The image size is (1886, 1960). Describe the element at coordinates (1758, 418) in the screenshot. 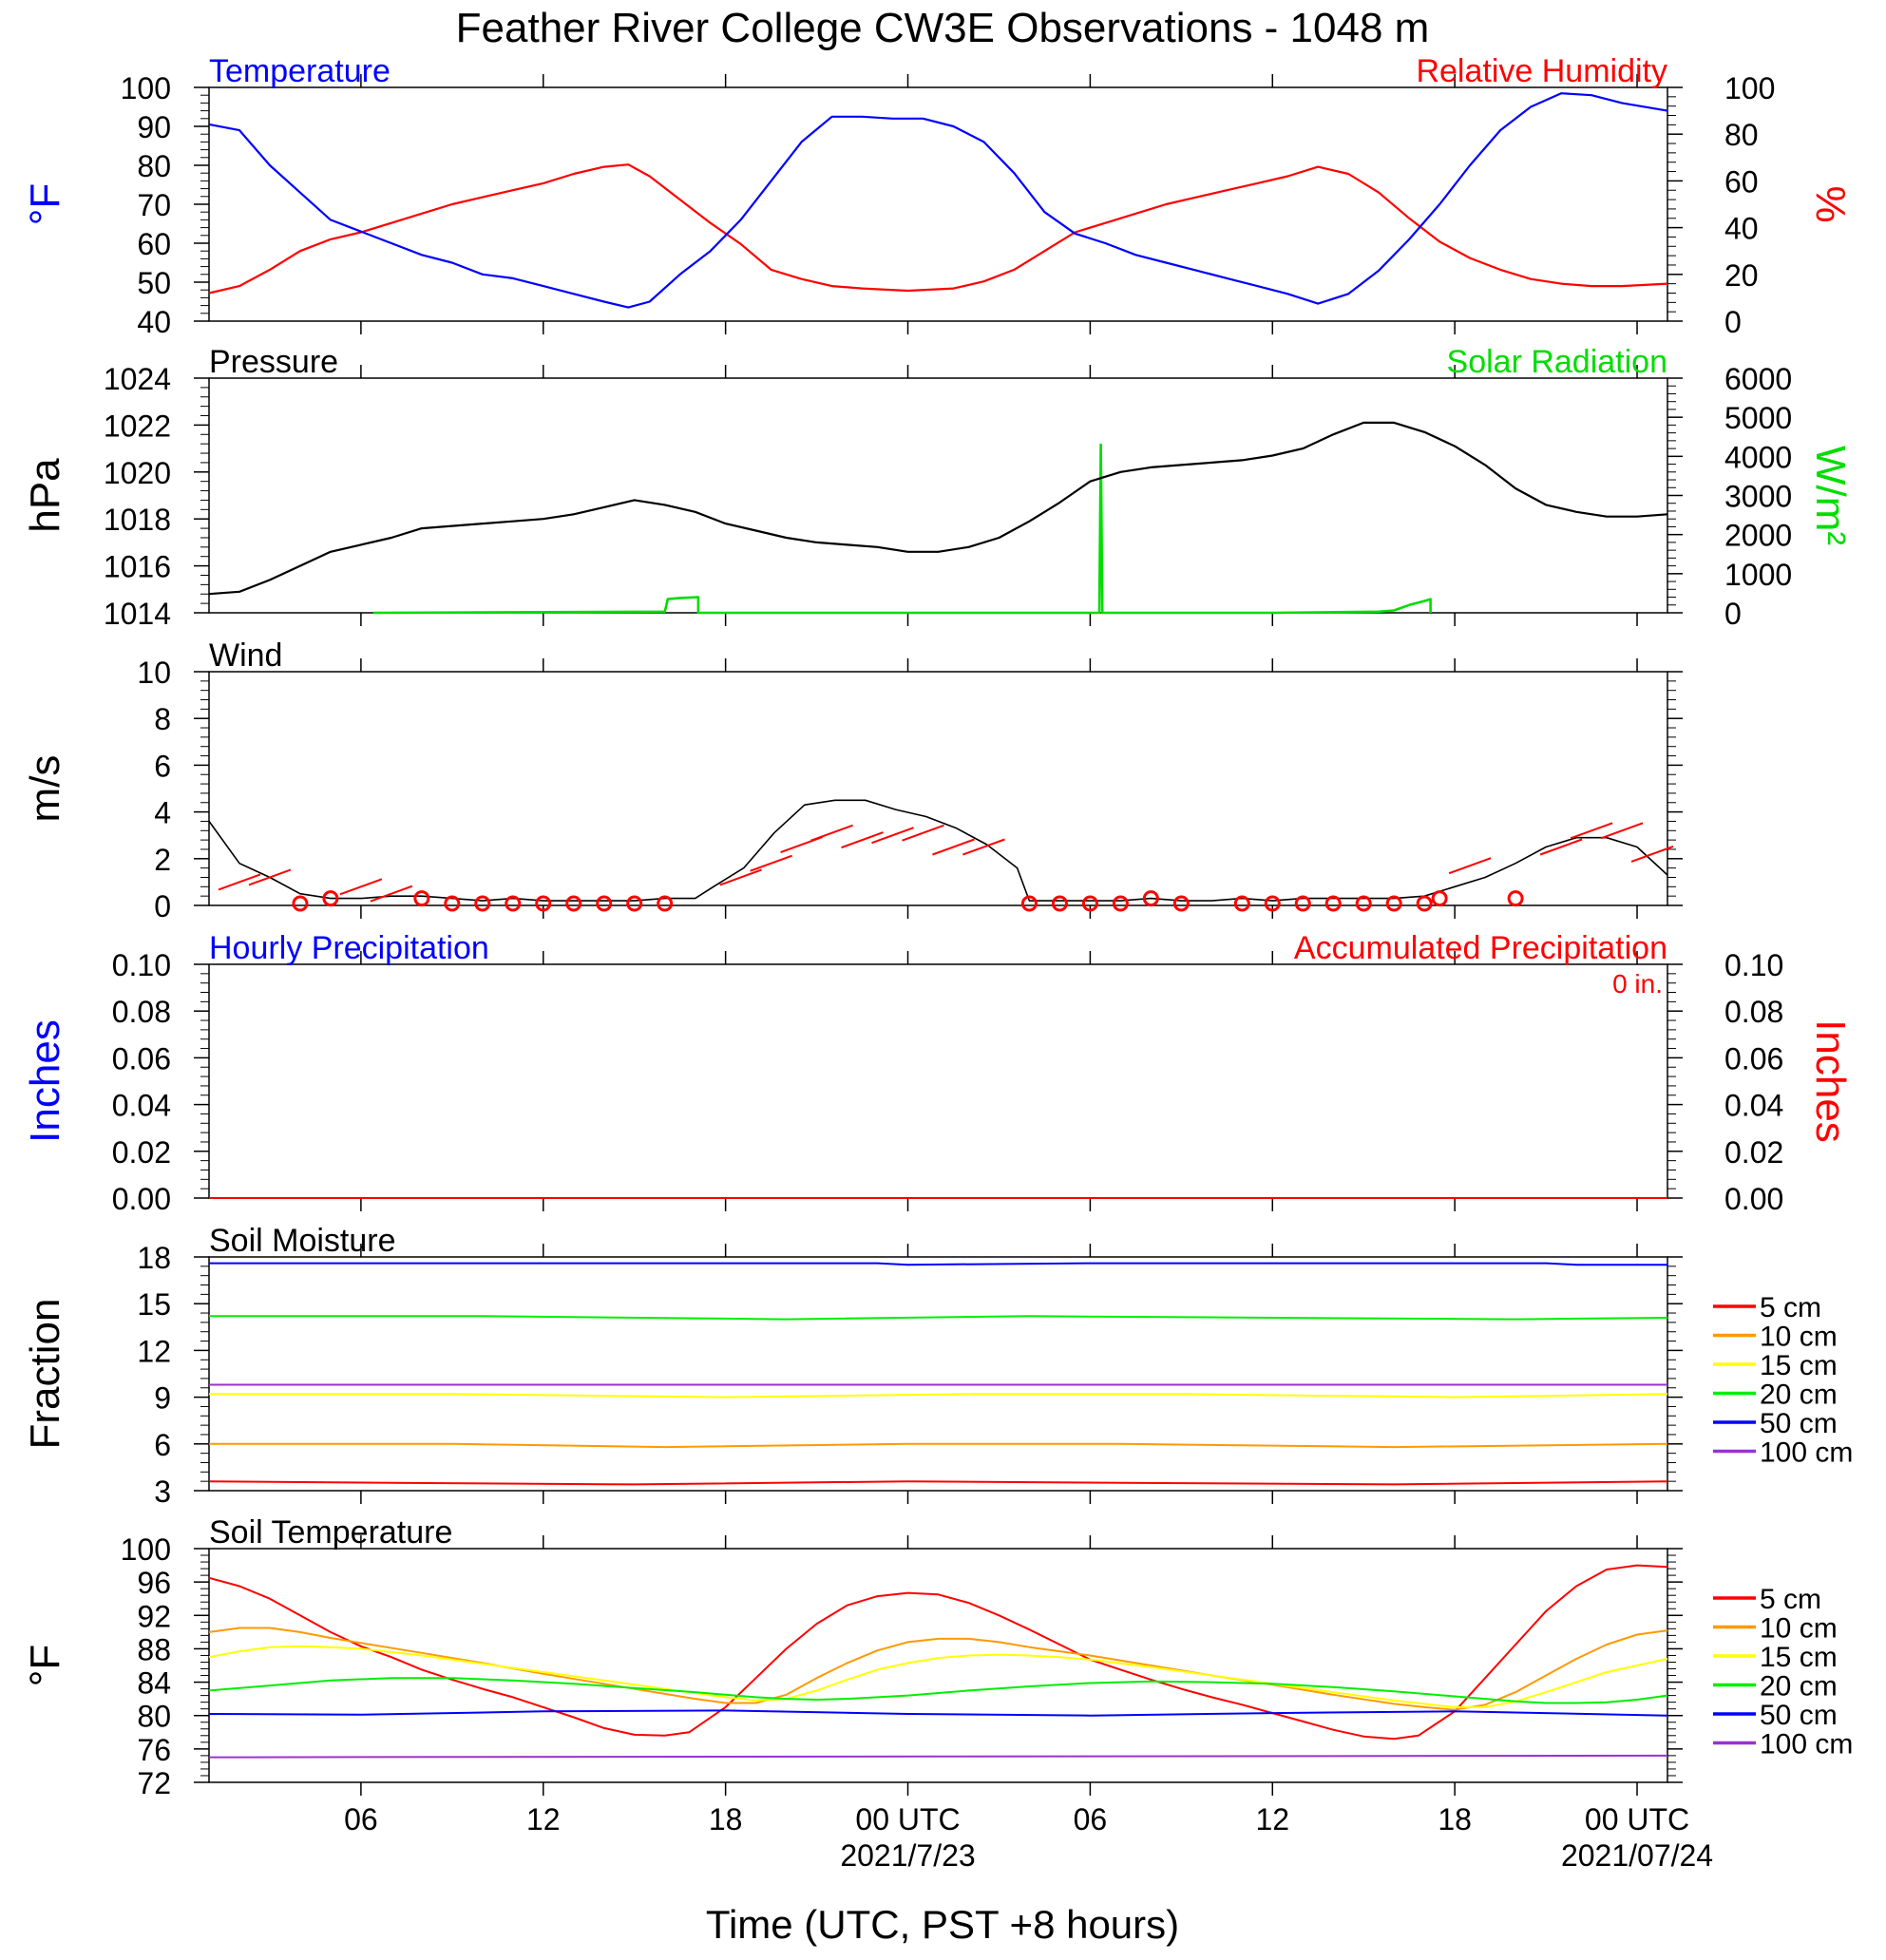

I see `y-tick-label: 5000` at that location.